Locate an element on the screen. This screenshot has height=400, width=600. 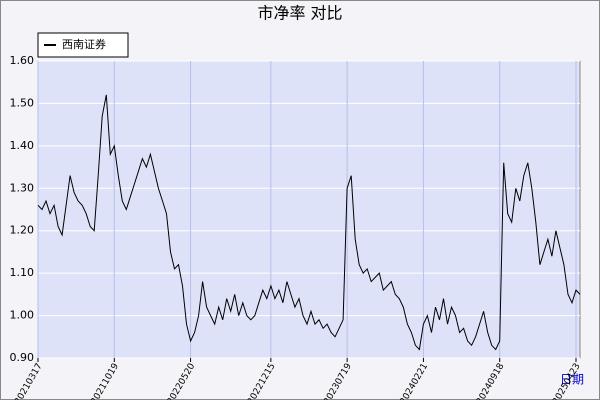
y-tick-label: 0.90 is located at coordinates (22, 357).